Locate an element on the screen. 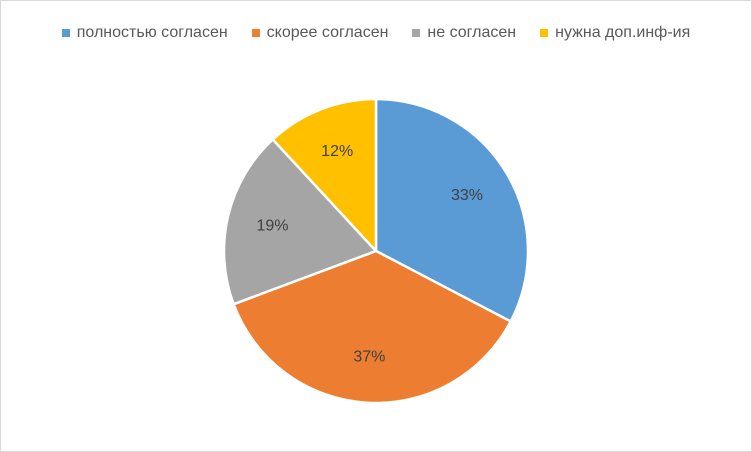 This screenshot has height=452, width=752. legend-label-2: скорее согласен is located at coordinates (327, 32).